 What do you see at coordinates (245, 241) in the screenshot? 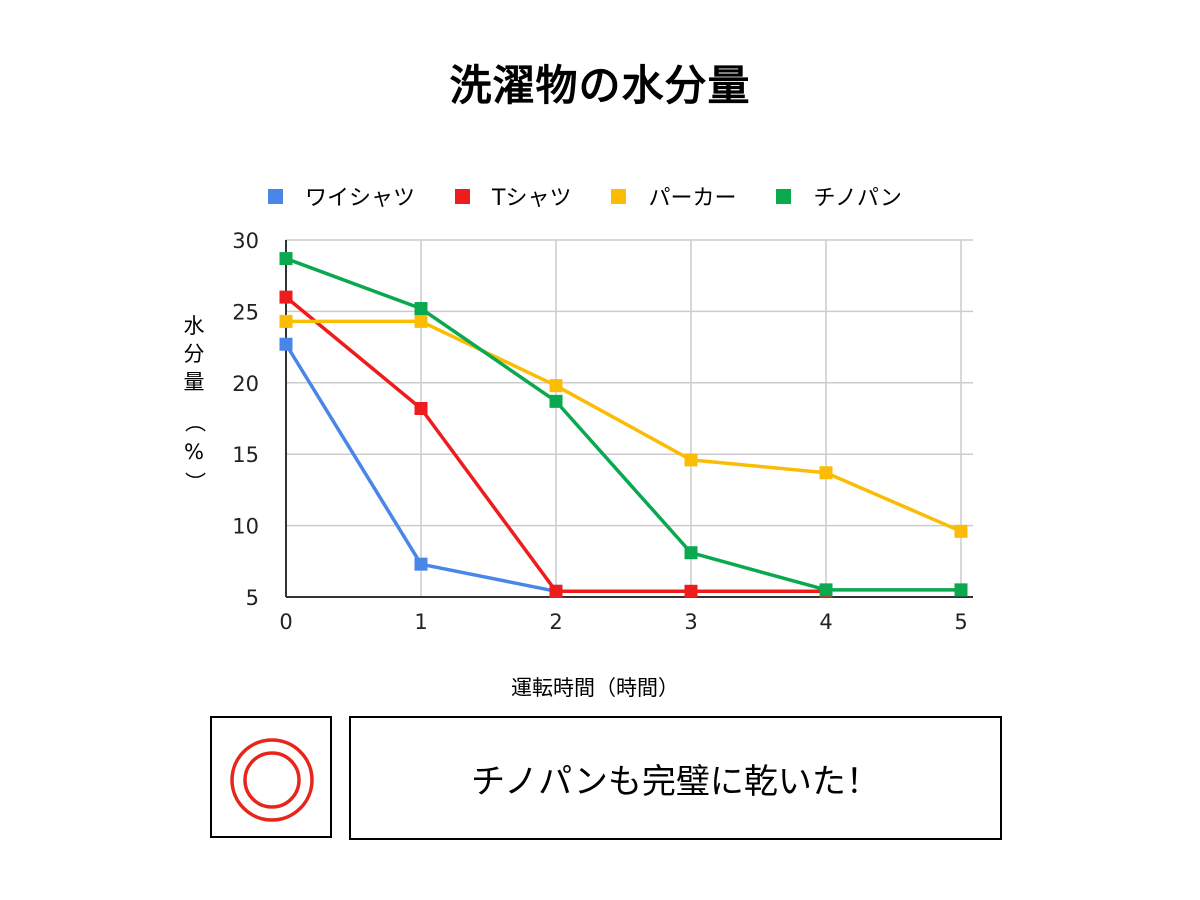
I see `y-tick-label: 30` at bounding box center [245, 241].